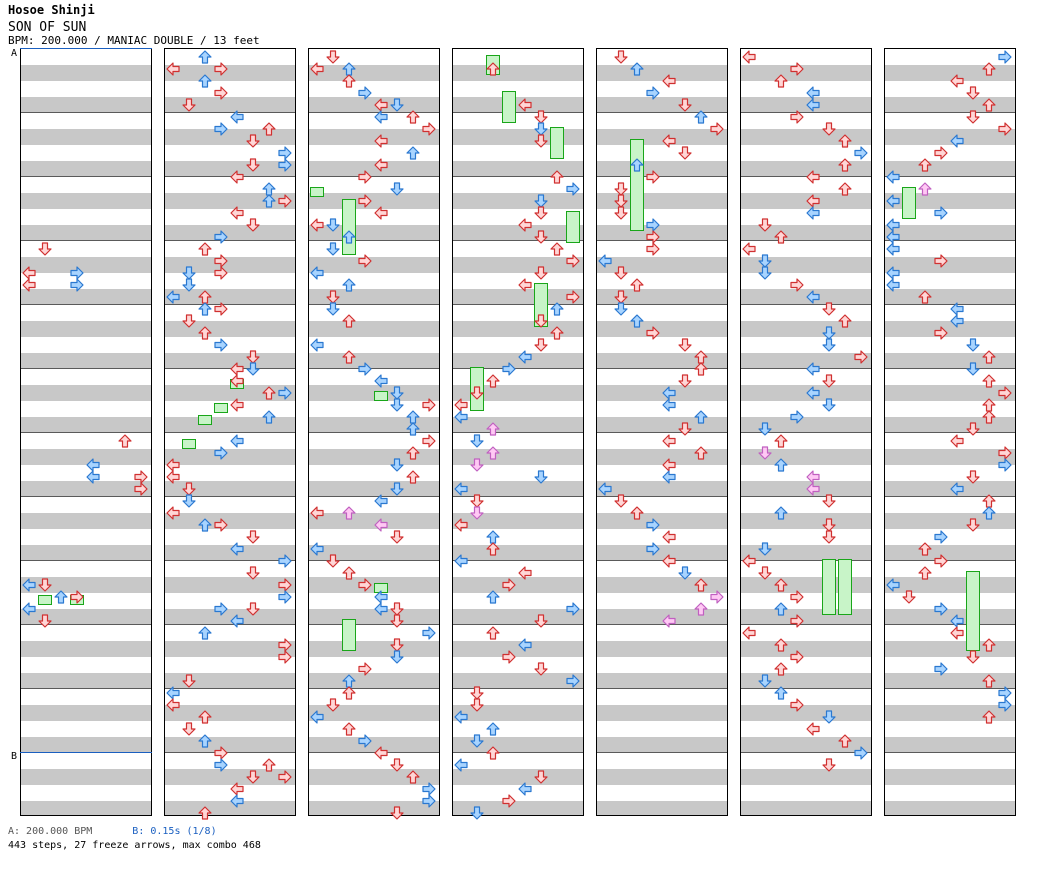  What do you see at coordinates (47, 27) in the screenshot?
I see `song-title: SON OF SUN` at bounding box center [47, 27].